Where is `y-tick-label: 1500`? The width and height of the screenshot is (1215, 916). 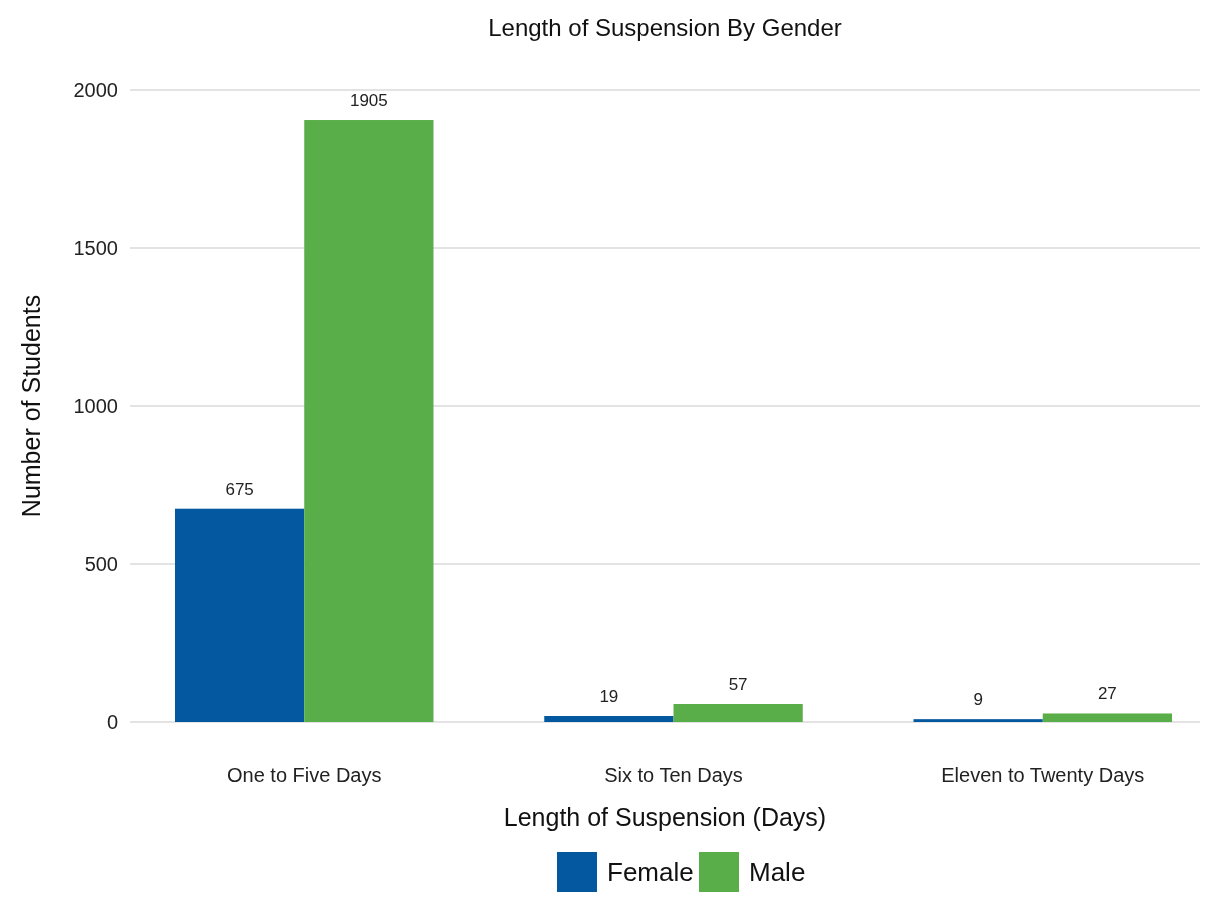 y-tick-label: 1500 is located at coordinates (95, 247).